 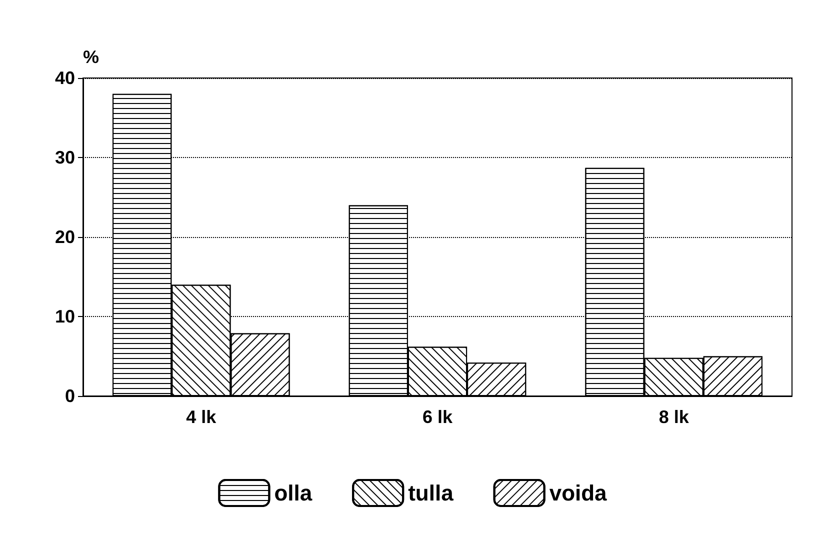 I want to click on legend-label: tulla, so click(x=431, y=493).